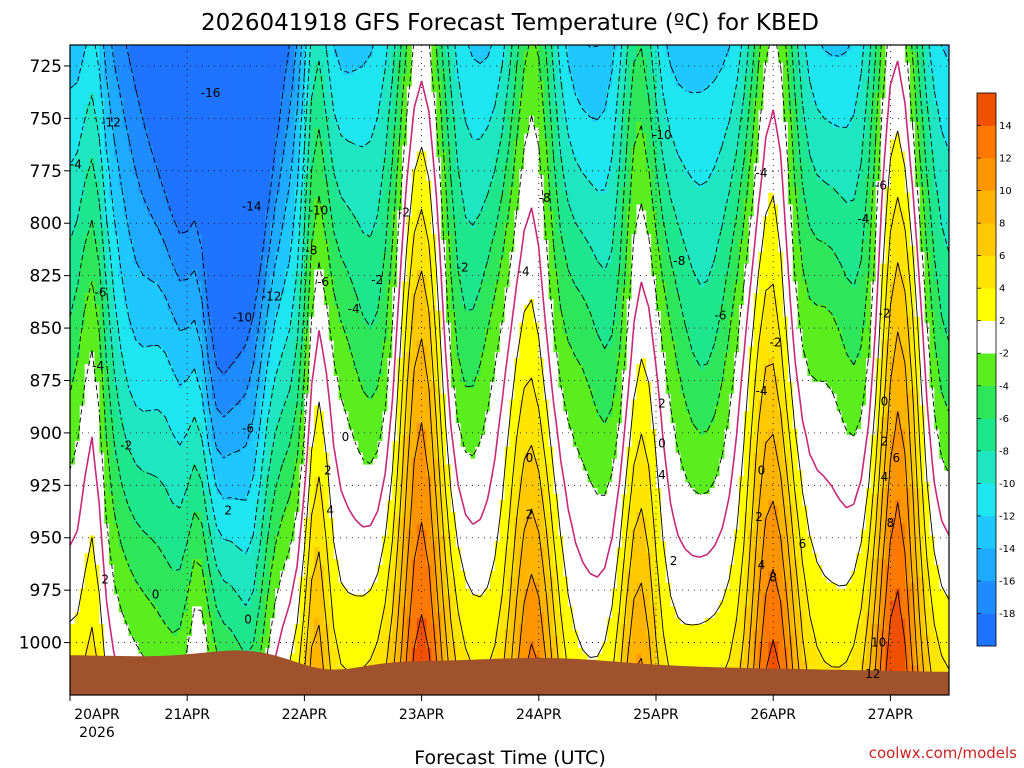 Image resolution: width=1024 pixels, height=768 pixels. Describe the element at coordinates (1002, 321) in the screenshot. I see `colorbar-label: 2` at that location.